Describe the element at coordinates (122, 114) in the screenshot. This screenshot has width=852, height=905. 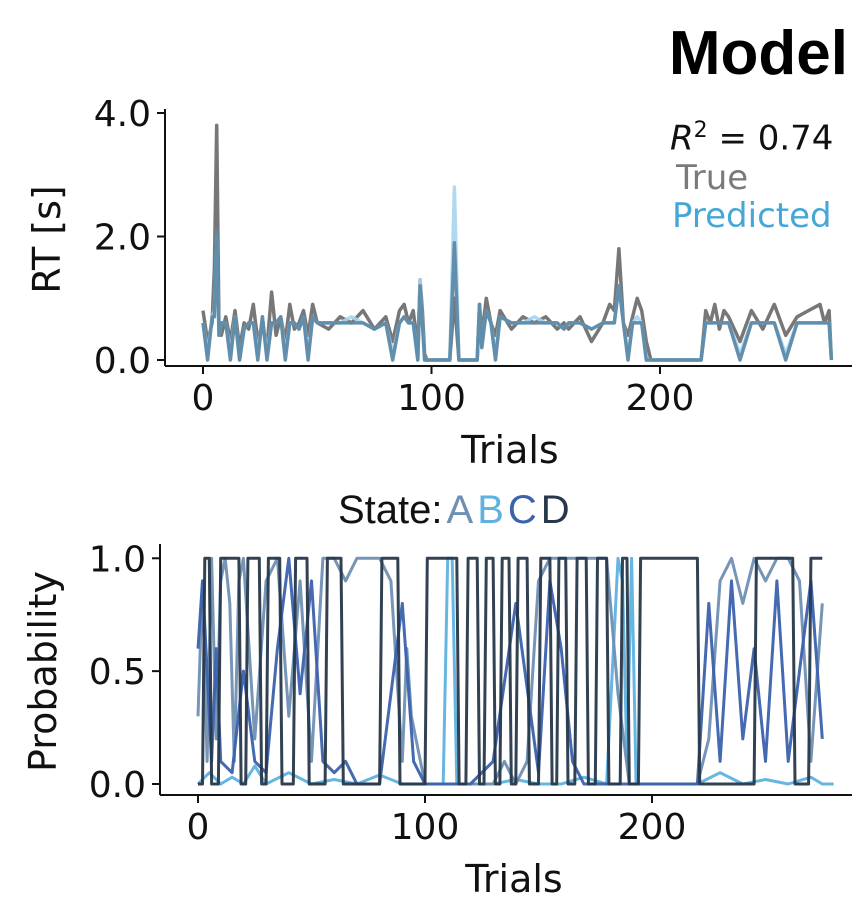
I see `y-tick-label: 4.0` at that location.